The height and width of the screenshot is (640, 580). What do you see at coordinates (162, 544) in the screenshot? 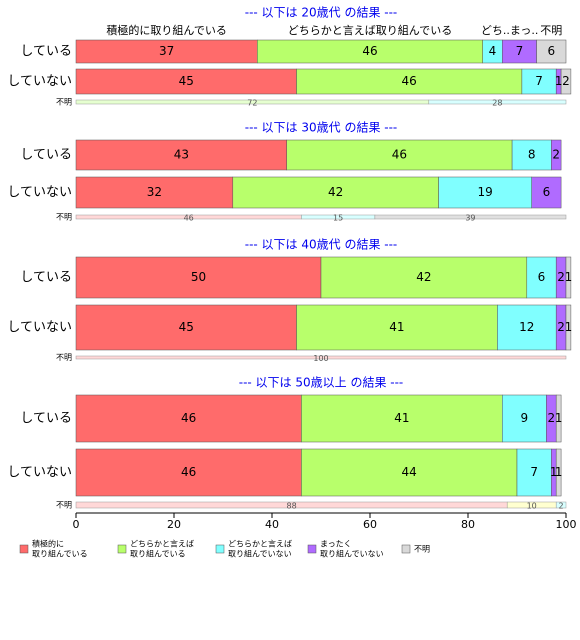
I see `legend-label: どちらかと言えば` at bounding box center [162, 544].